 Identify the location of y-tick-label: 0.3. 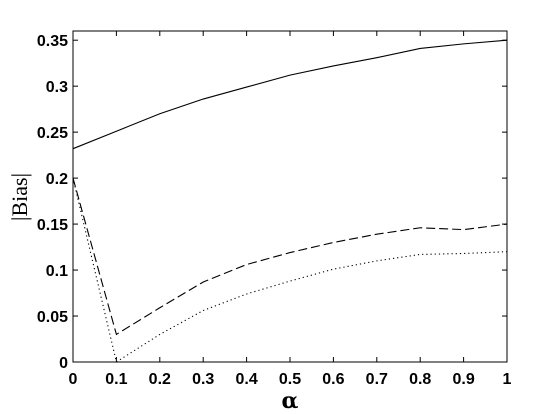
(57, 87).